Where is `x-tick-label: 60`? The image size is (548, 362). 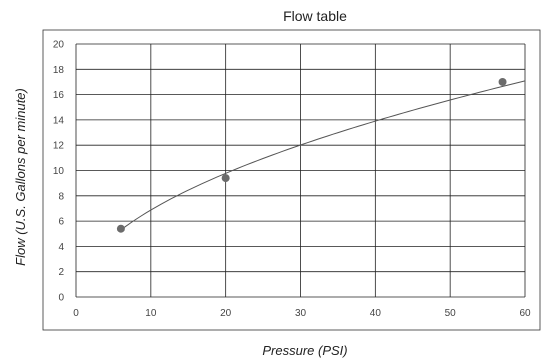 x-tick-label: 60 is located at coordinates (525, 313).